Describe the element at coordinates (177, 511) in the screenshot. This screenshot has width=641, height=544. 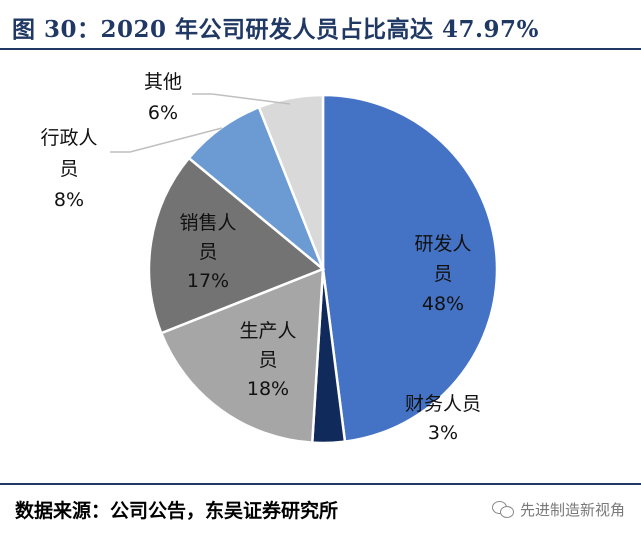
I see `source-note: 数据来源：公司公告，东吴证券研究所` at that location.